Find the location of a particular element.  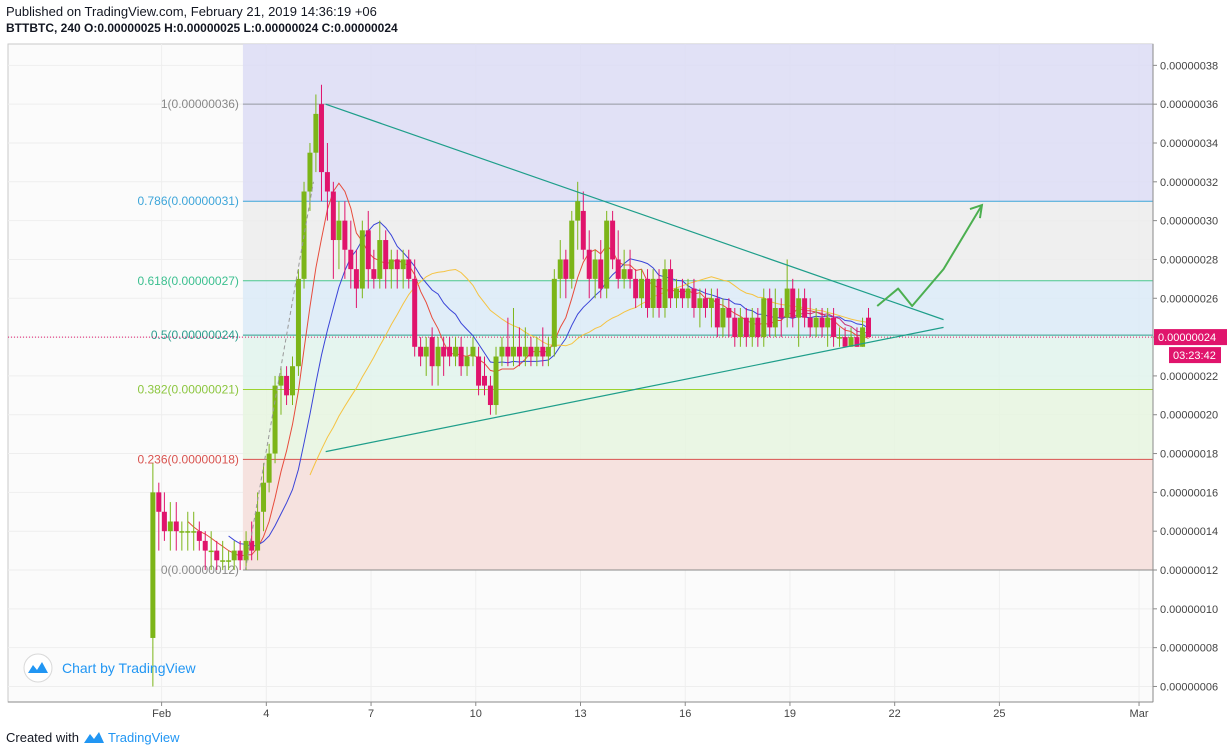

triangle-lower-trendline is located at coordinates (634, 389).